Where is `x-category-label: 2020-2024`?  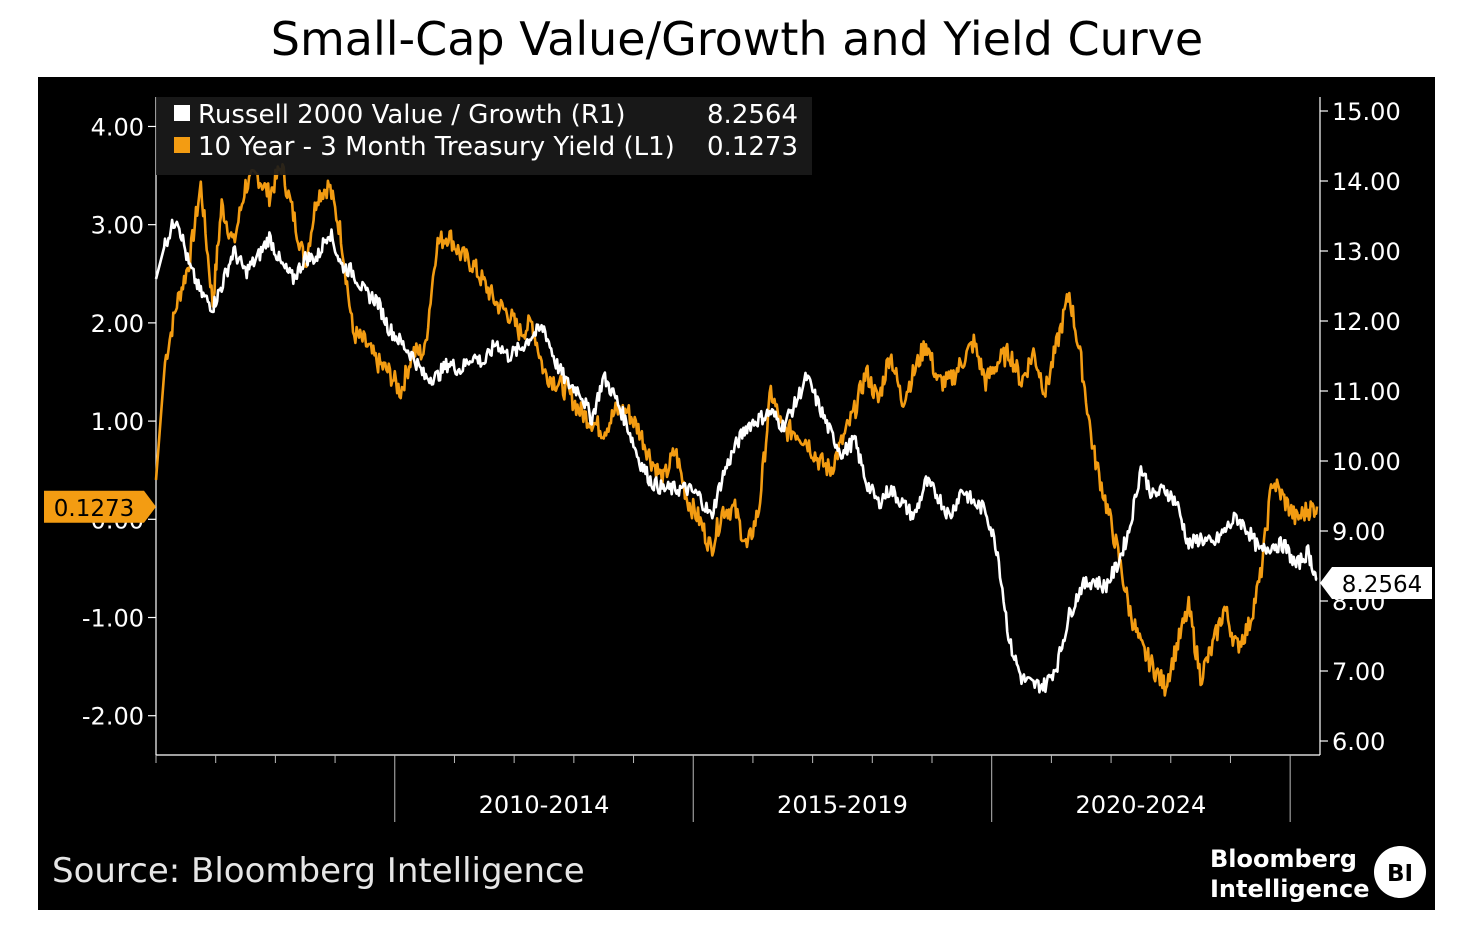 x-category-label: 2020-2024 is located at coordinates (1141, 805).